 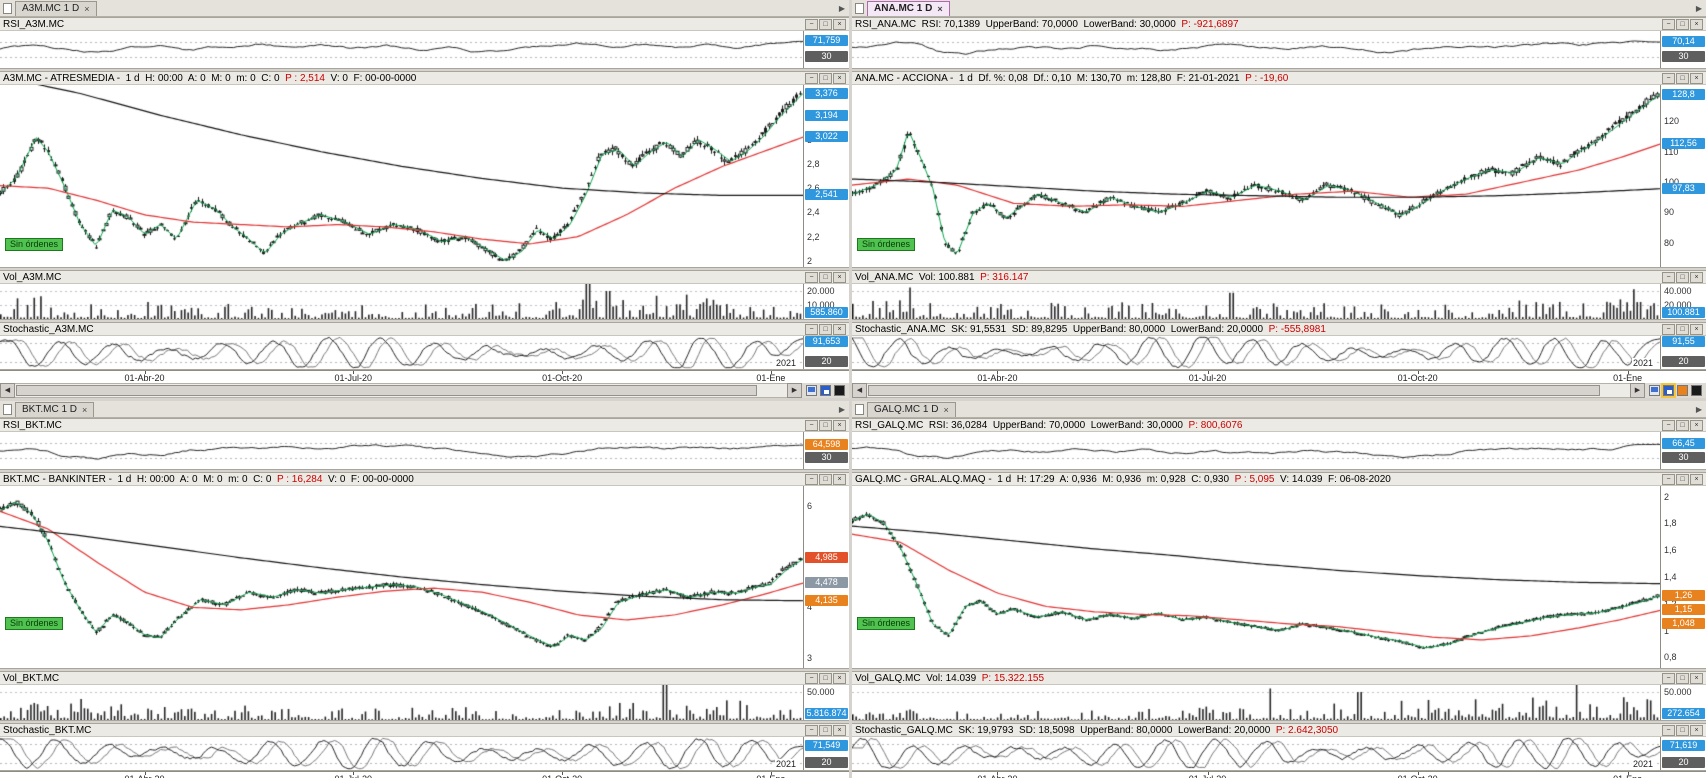 What do you see at coordinates (908, 8) in the screenshot?
I see `tab-ana: ANA.MC 1 D ×` at bounding box center [908, 8].